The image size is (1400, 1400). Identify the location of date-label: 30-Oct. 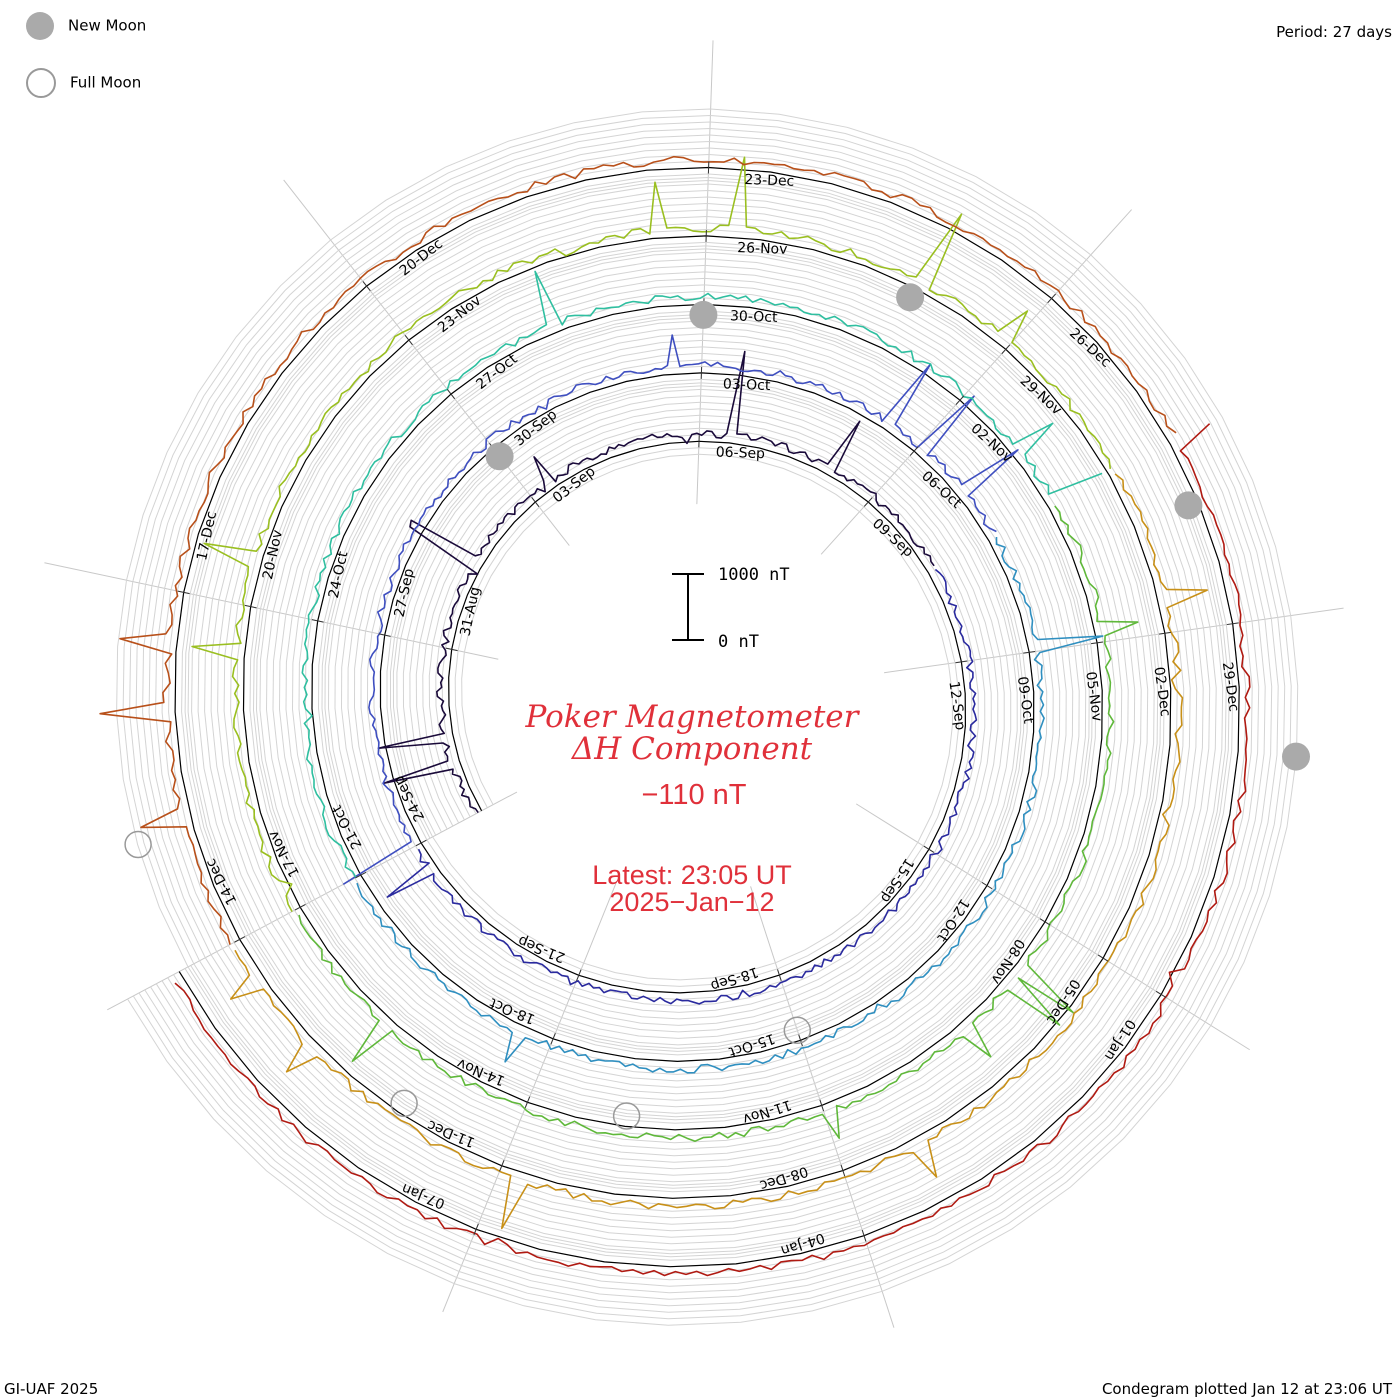
(754, 317).